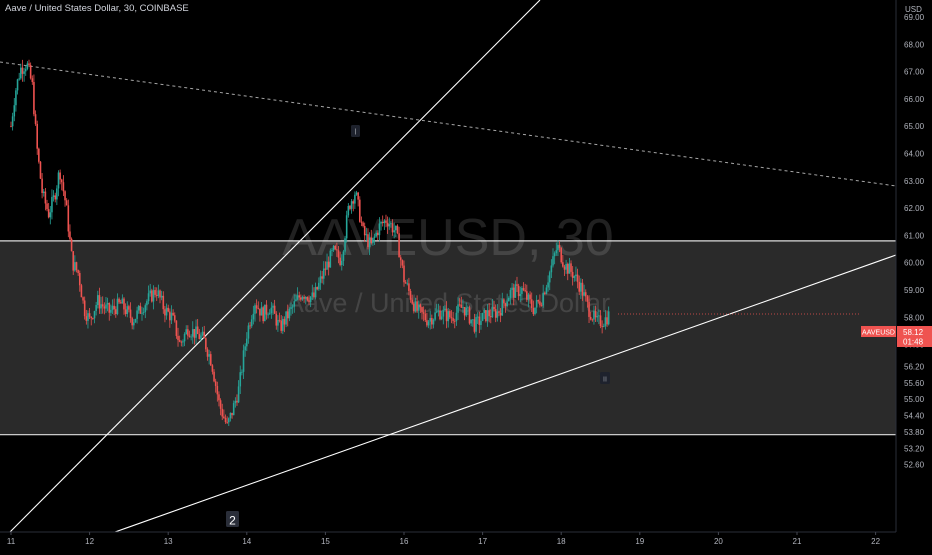 The image size is (932, 555). What do you see at coordinates (232, 519) in the screenshot?
I see `wave-label-2: 2` at bounding box center [232, 519].